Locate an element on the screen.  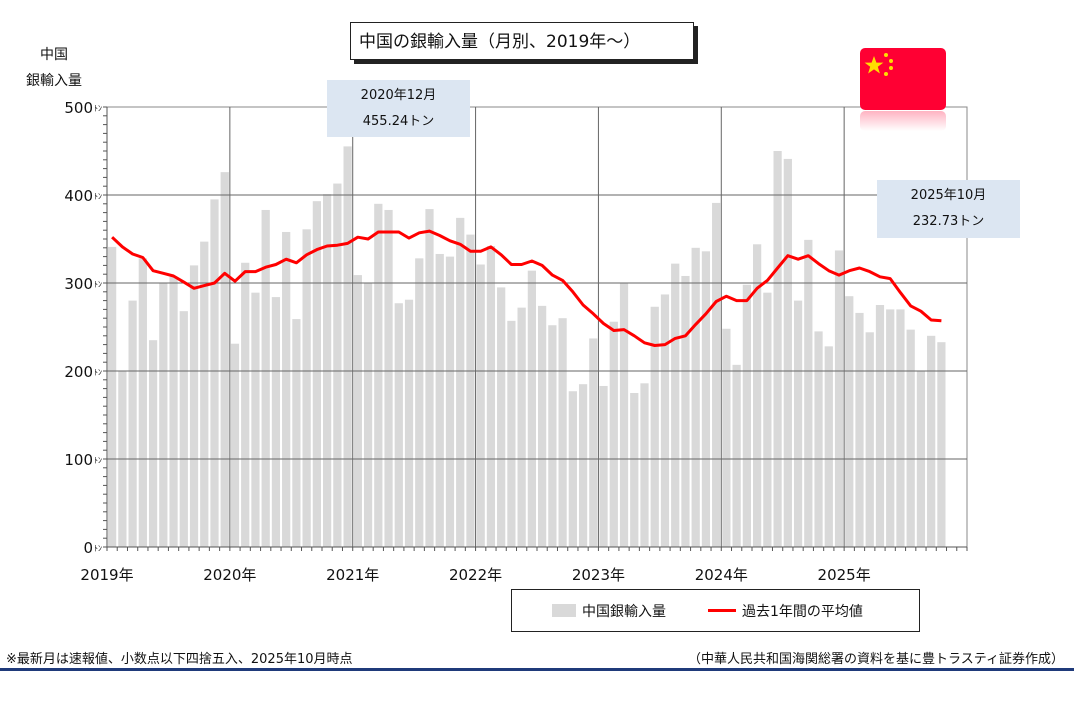
y-axis-title-line2: 銀輸入量 is located at coordinates (54, 81).